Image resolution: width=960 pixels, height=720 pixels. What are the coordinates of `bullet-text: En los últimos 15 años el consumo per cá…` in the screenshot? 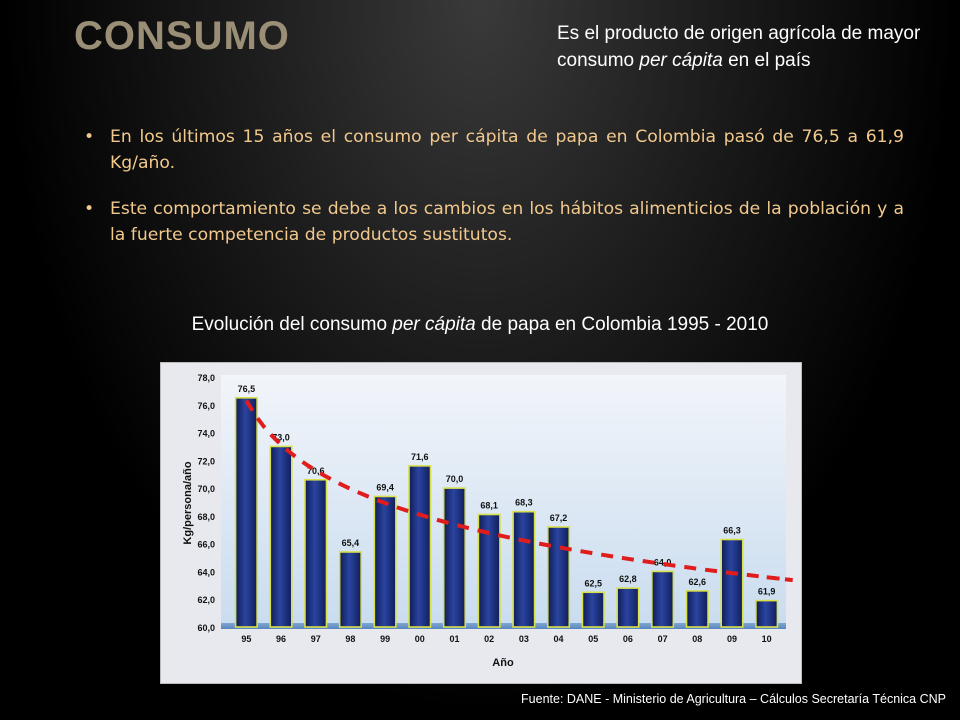 It's located at (507, 150).